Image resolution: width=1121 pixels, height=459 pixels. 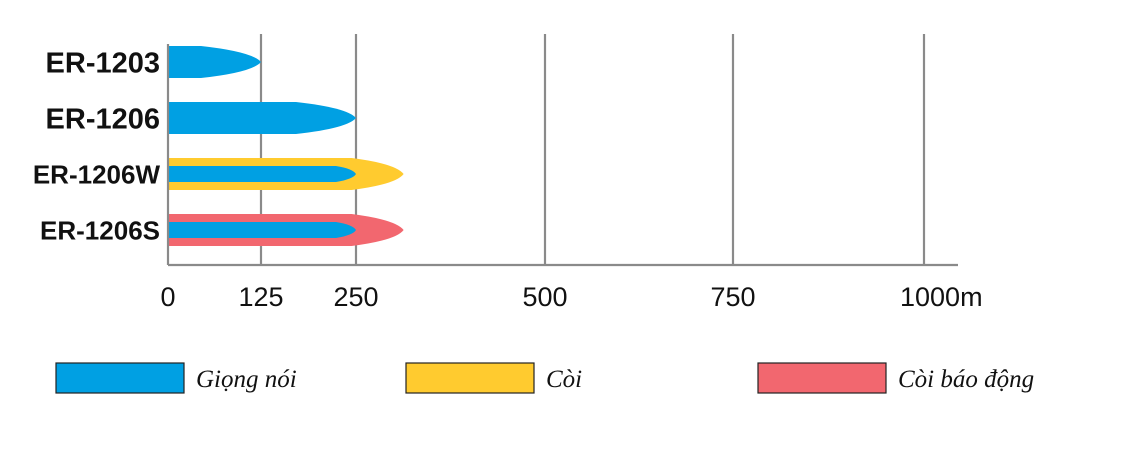 What do you see at coordinates (97, 174) in the screenshot?
I see `category-label-er-1206w: ER-1206W` at bounding box center [97, 174].